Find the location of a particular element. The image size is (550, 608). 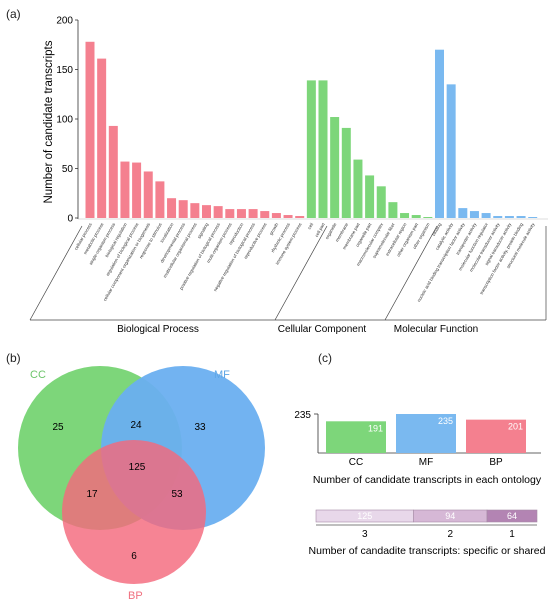

venn-set-label-mf: MF is located at coordinates (222, 375).